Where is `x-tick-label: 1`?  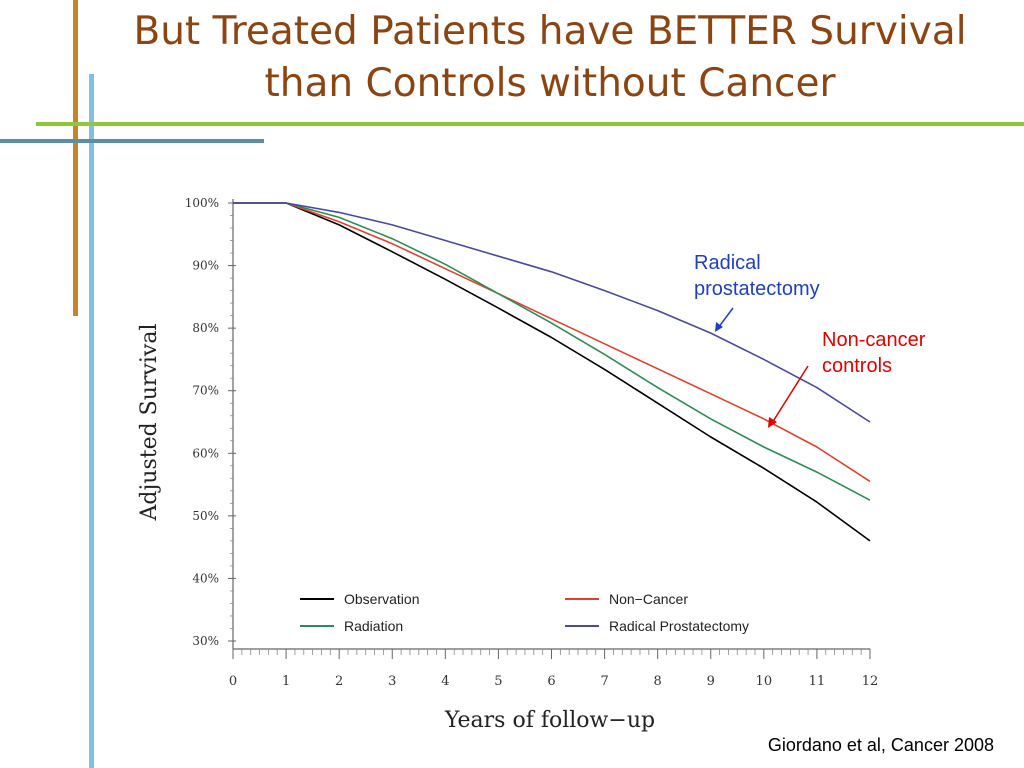
x-tick-label: 1 is located at coordinates (286, 681).